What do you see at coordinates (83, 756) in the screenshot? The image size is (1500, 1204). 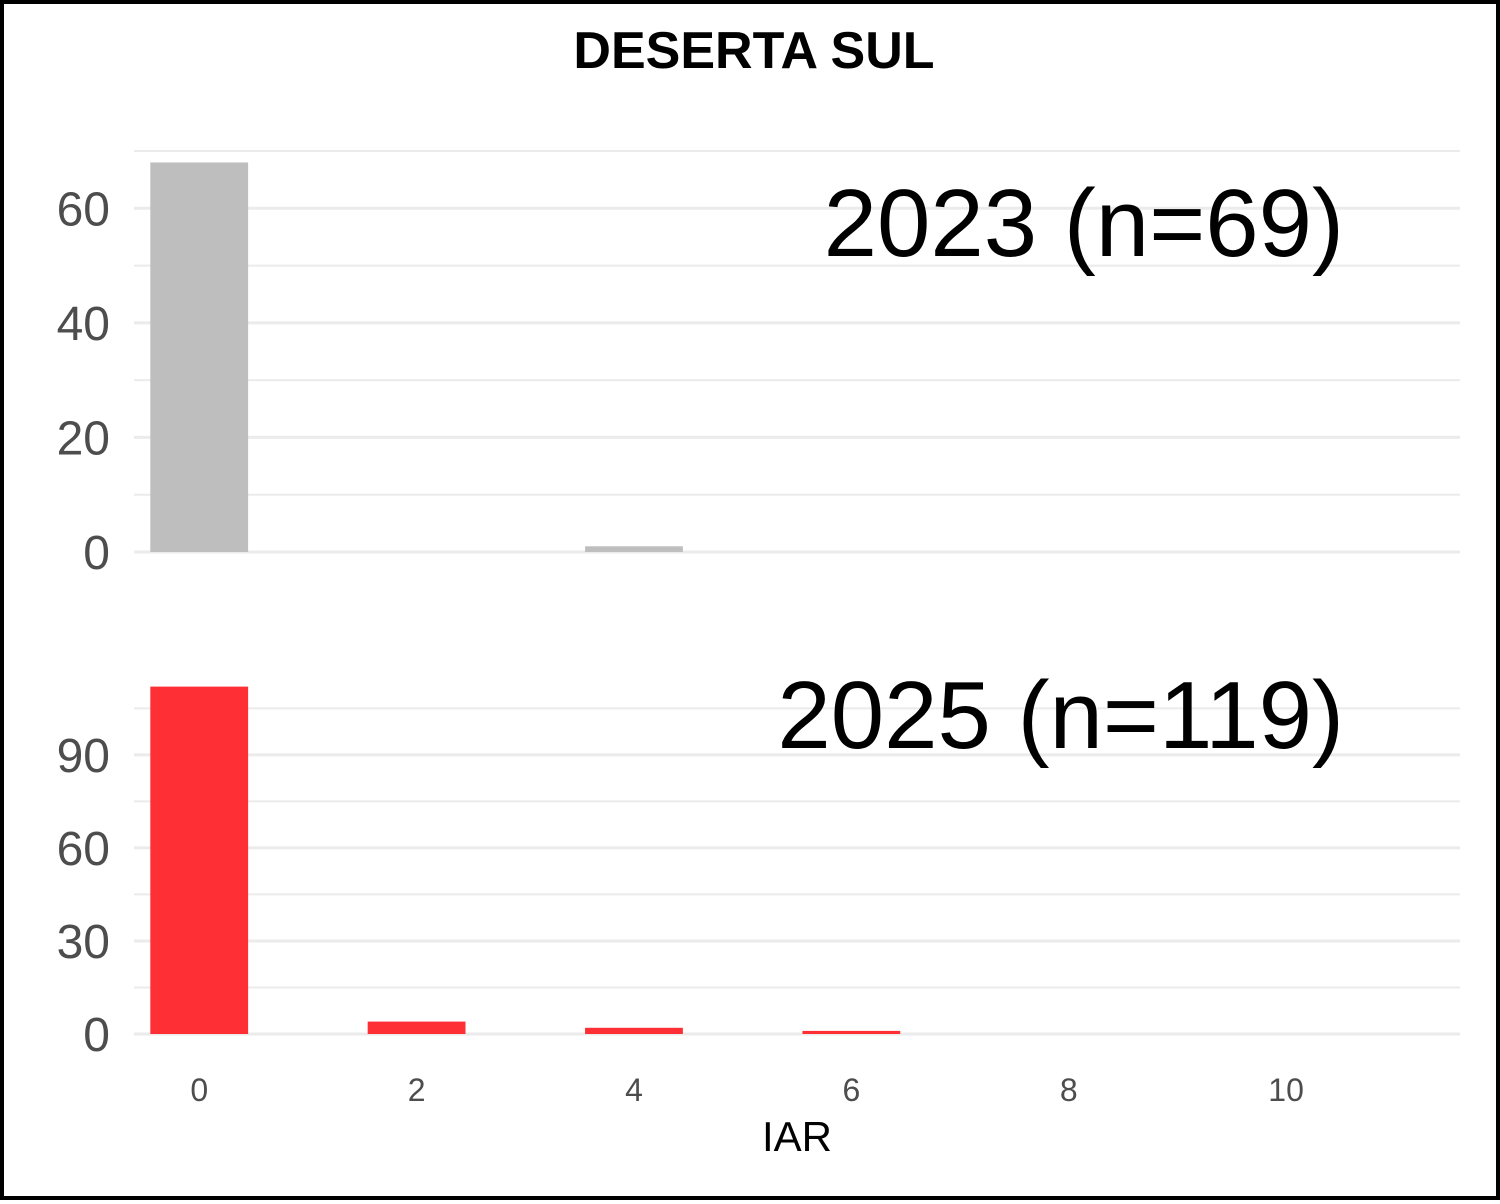 I see `y-tick-label: 90` at bounding box center [83, 756].